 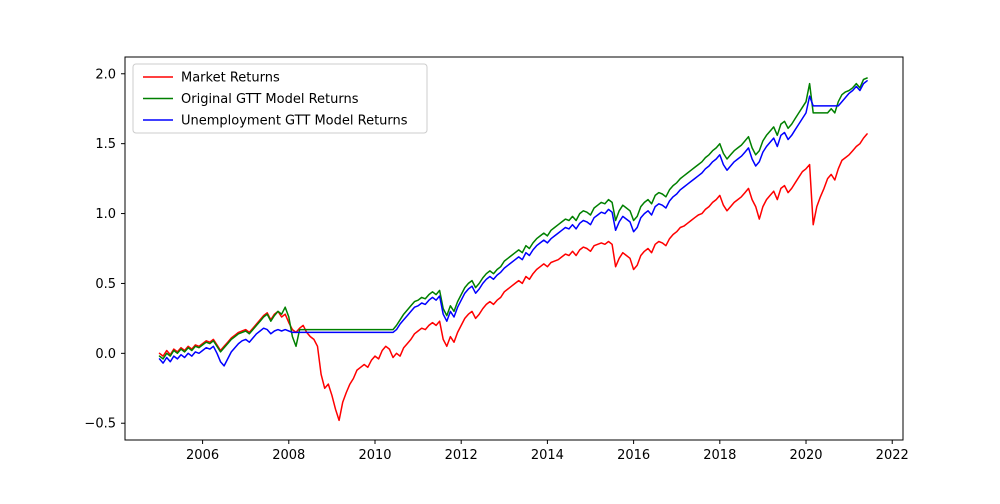 What do you see at coordinates (805, 455) in the screenshot?
I see `x-tick-label: 2020` at bounding box center [805, 455].